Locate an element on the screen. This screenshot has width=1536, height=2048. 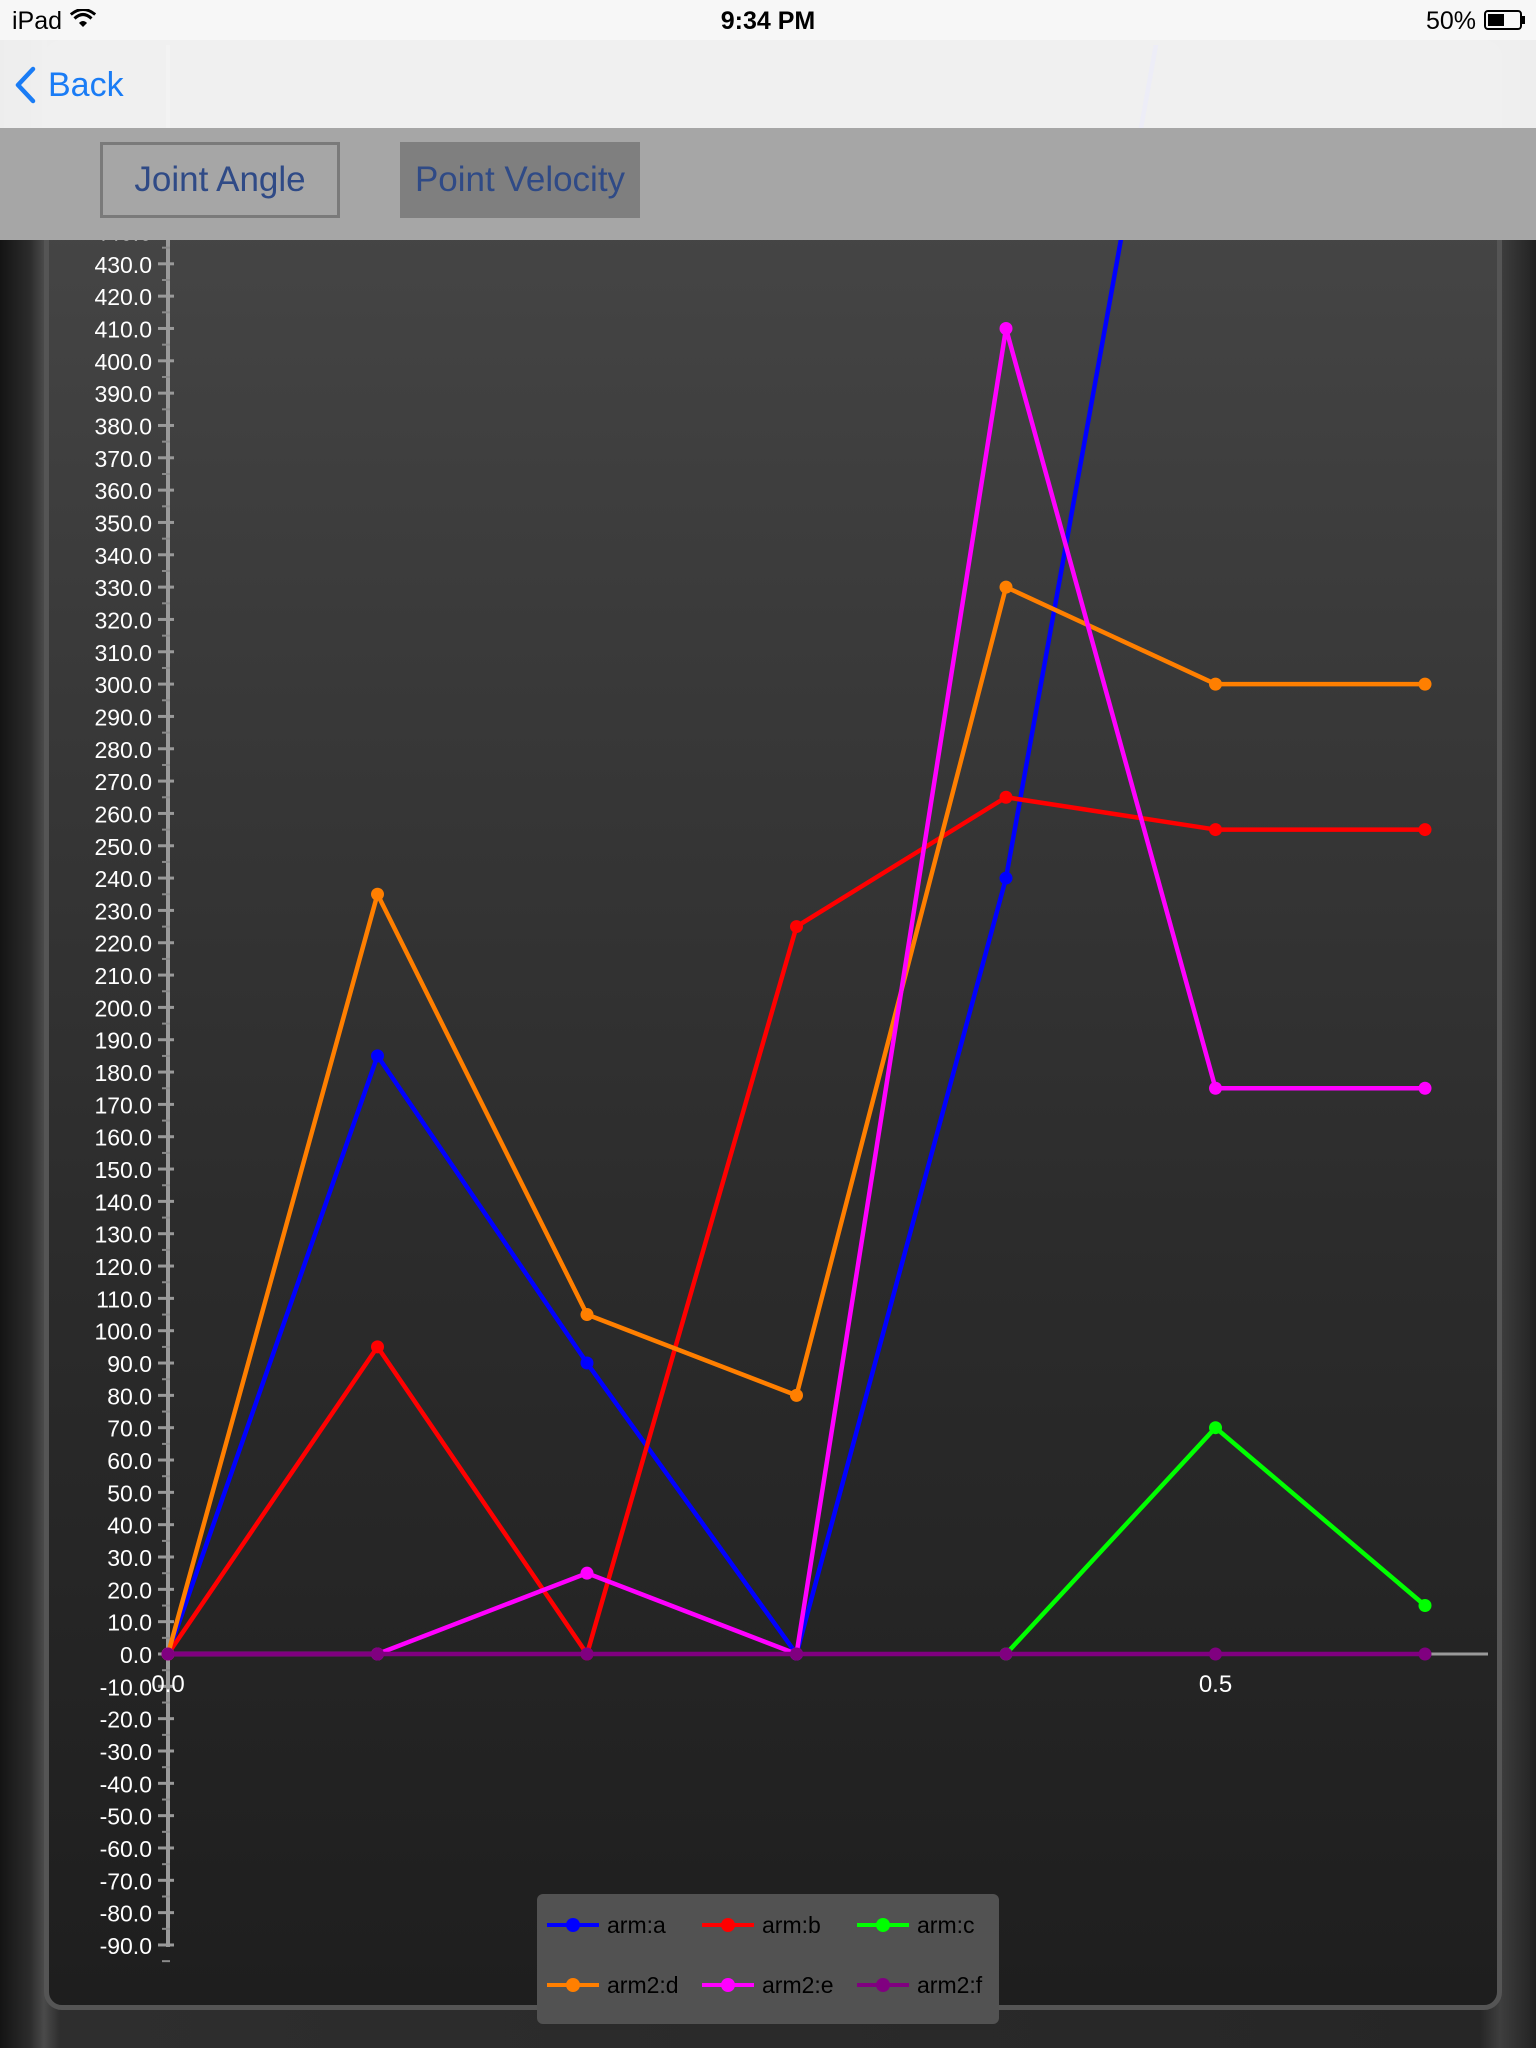
y-tick-label: 60.0 is located at coordinates (129, 1461).